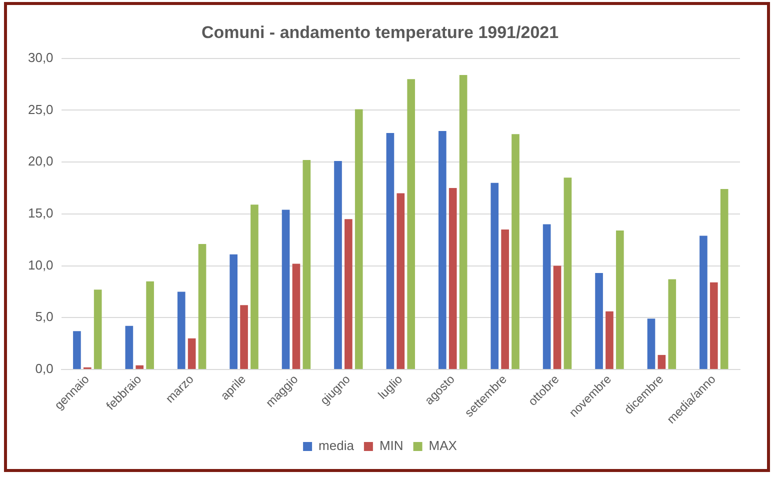  I want to click on legend-label: media, so click(336, 446).